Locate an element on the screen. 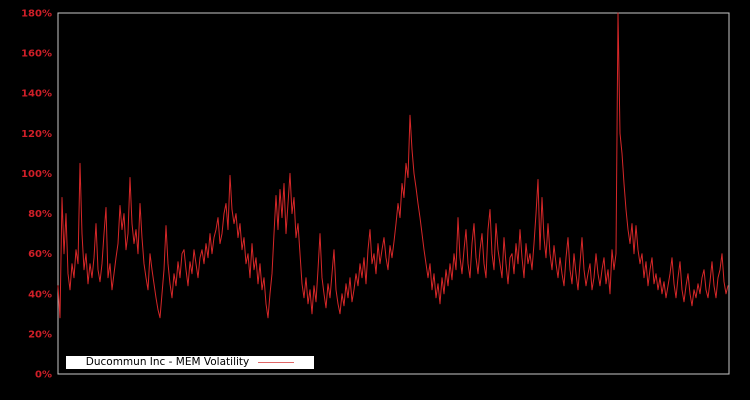  legend-line-swatch is located at coordinates (276, 362).